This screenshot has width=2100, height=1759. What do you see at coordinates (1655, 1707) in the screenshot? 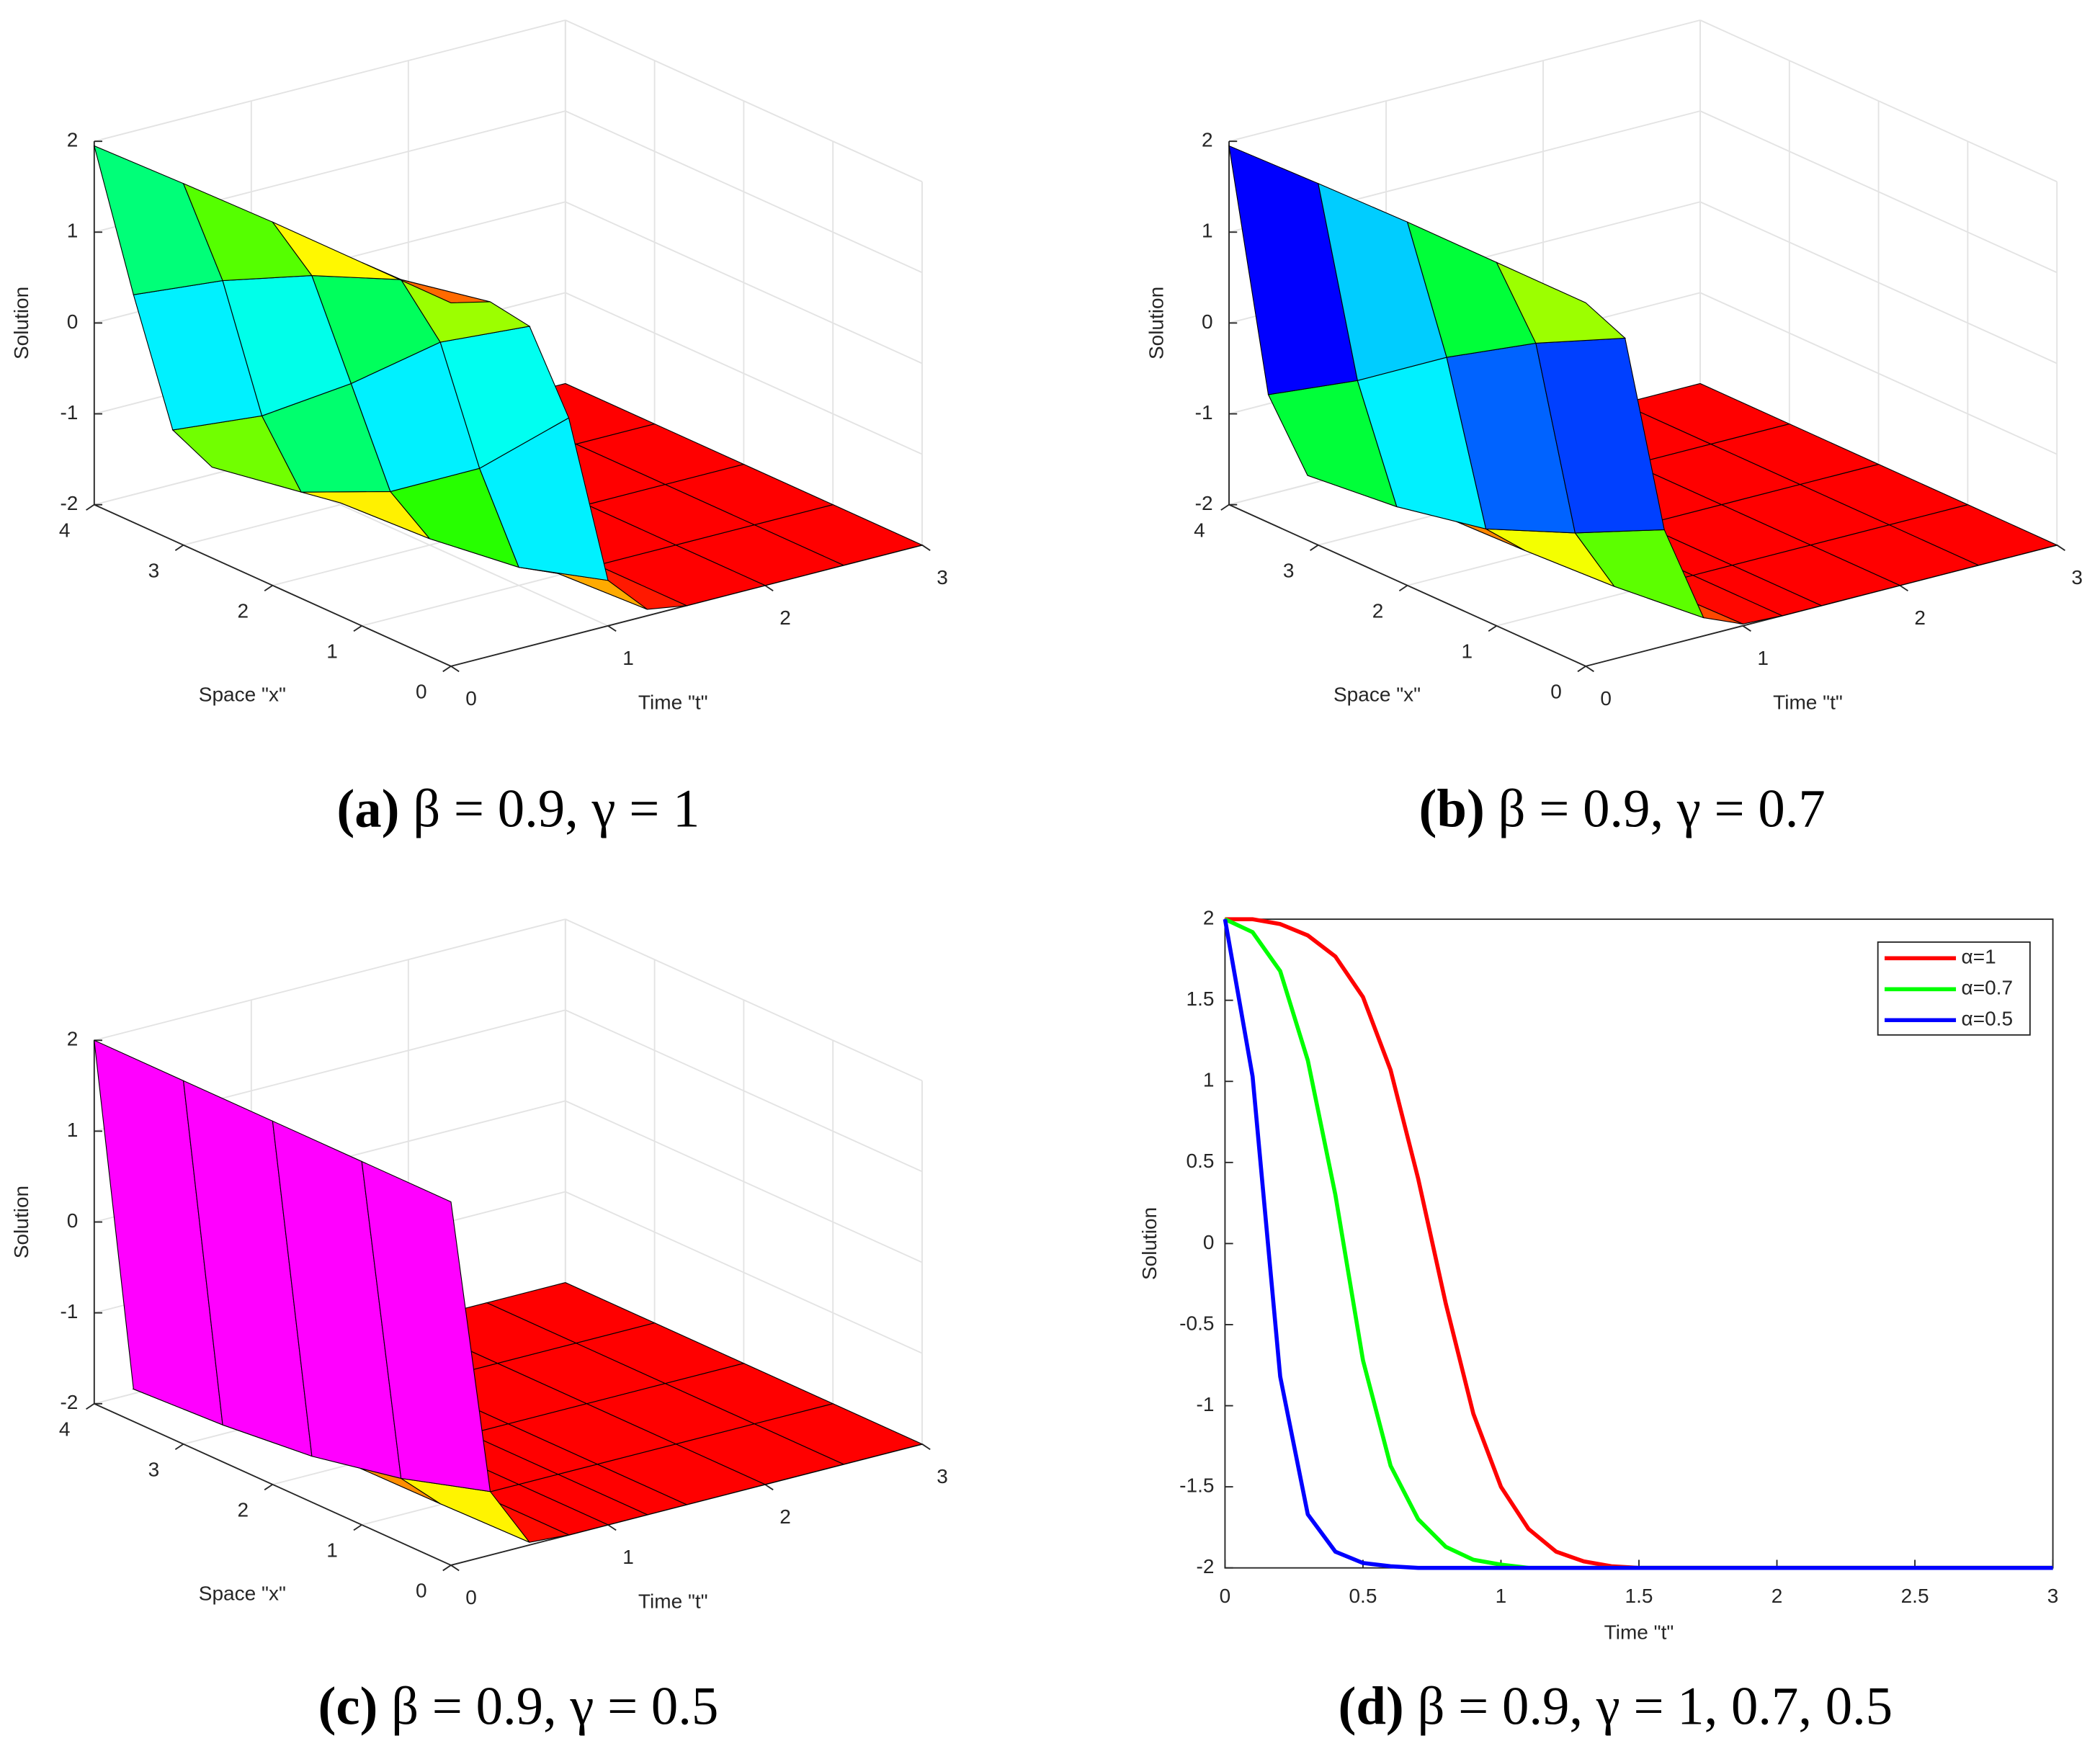
I see `caption-text: β = 0.9, γ = 1, 0.7, 0.5` at bounding box center [1655, 1707].